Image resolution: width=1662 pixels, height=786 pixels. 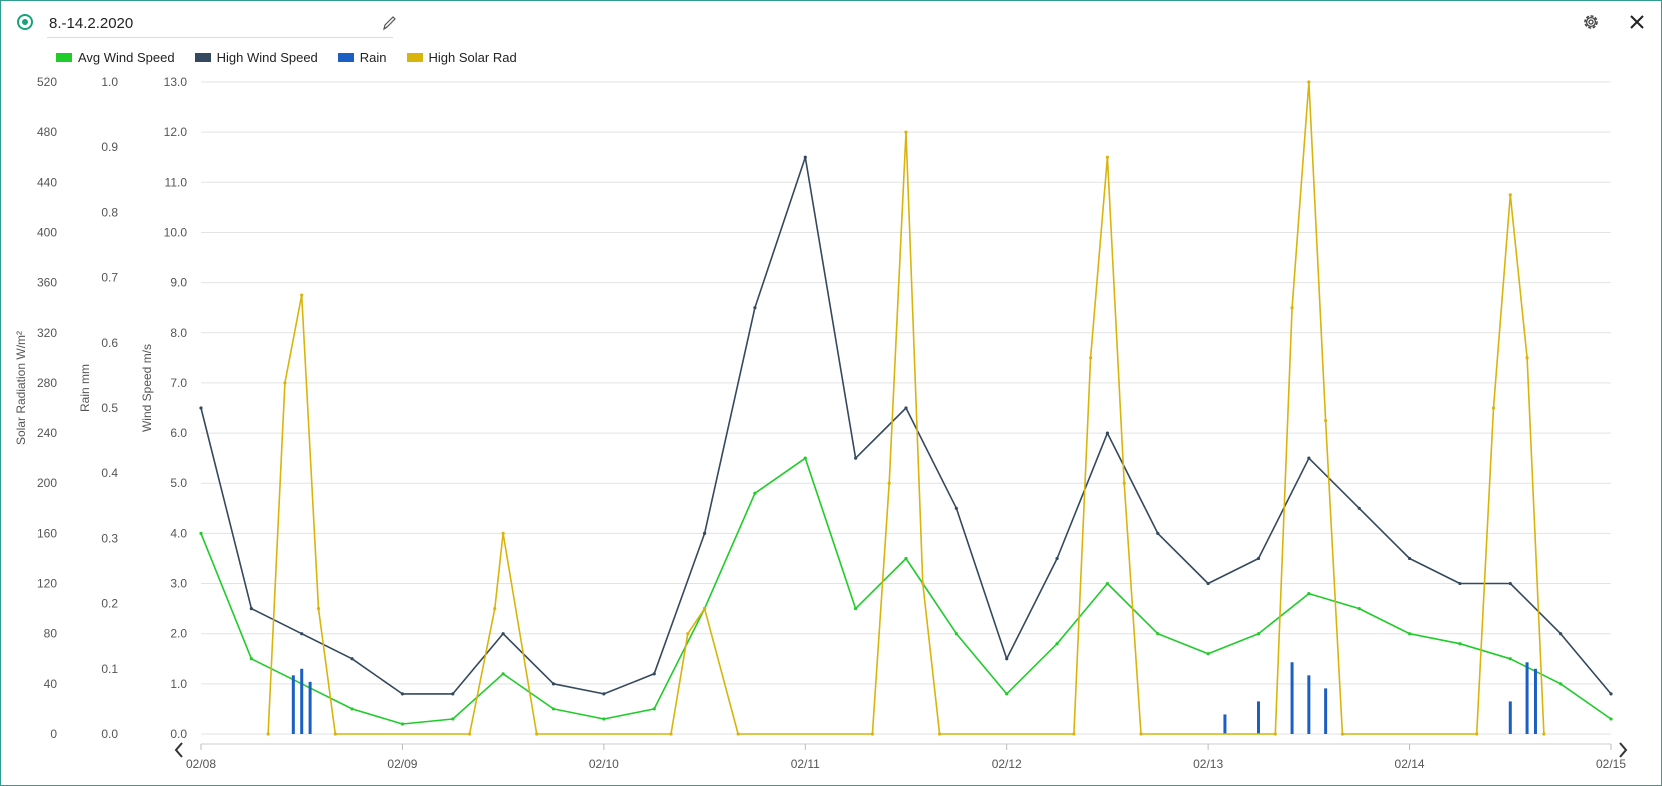 I want to click on x-tick-label: 02/08, so click(x=201, y=764).